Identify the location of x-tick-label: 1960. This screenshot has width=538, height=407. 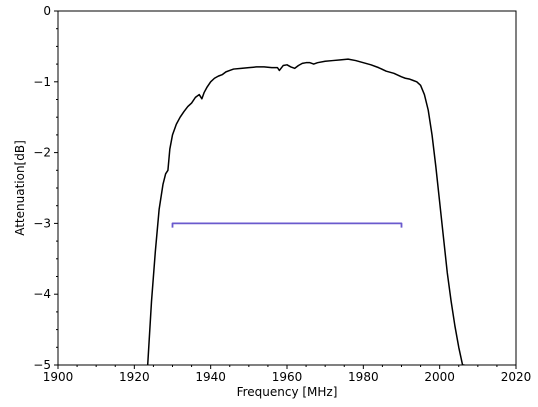
(287, 377).